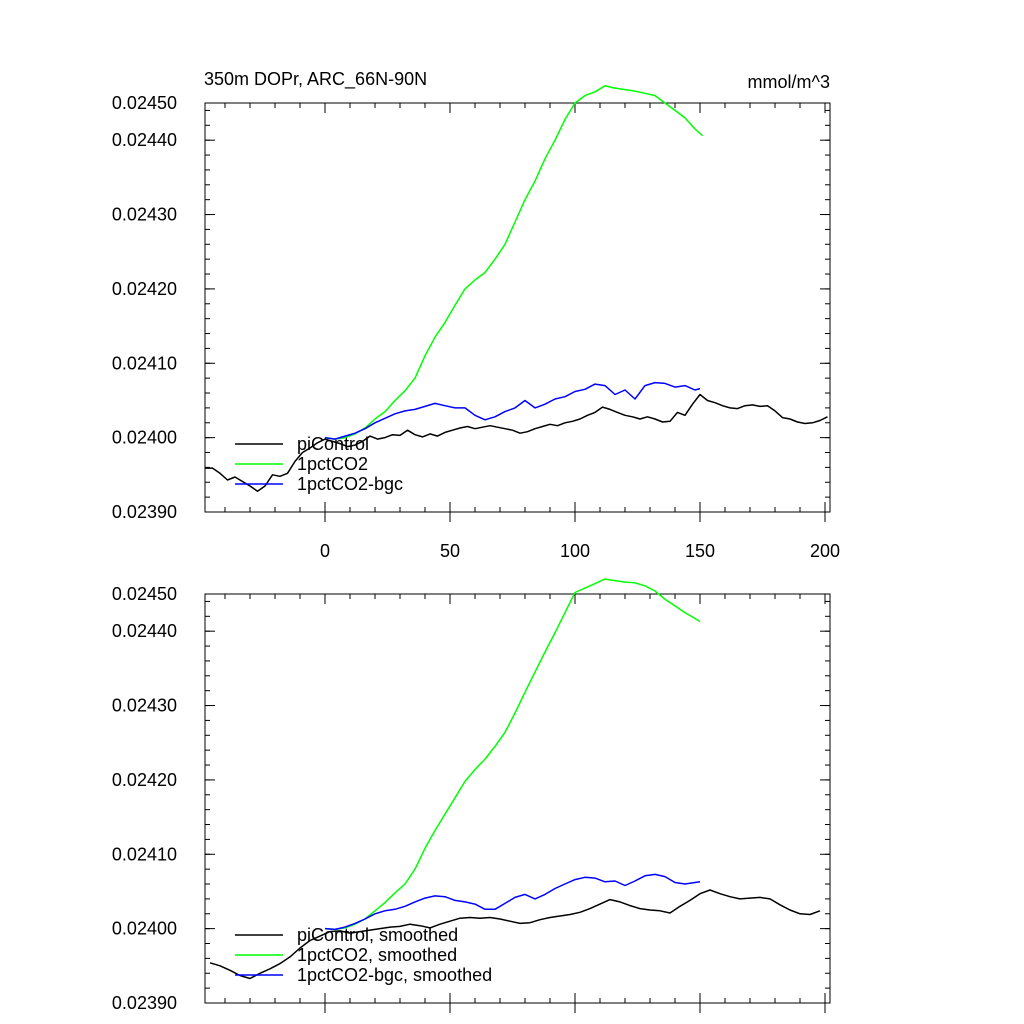  Describe the element at coordinates (450, 551) in the screenshot. I see `x-tick-label: 50` at that location.